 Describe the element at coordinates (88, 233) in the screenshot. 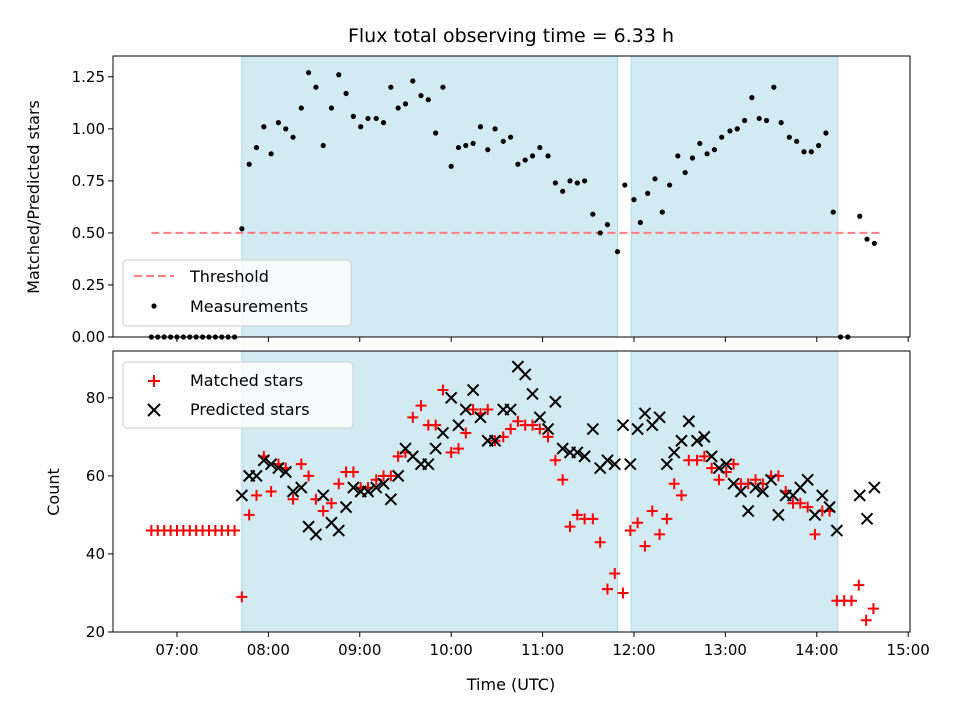

I see `y-tick-label: 0.50` at that location.